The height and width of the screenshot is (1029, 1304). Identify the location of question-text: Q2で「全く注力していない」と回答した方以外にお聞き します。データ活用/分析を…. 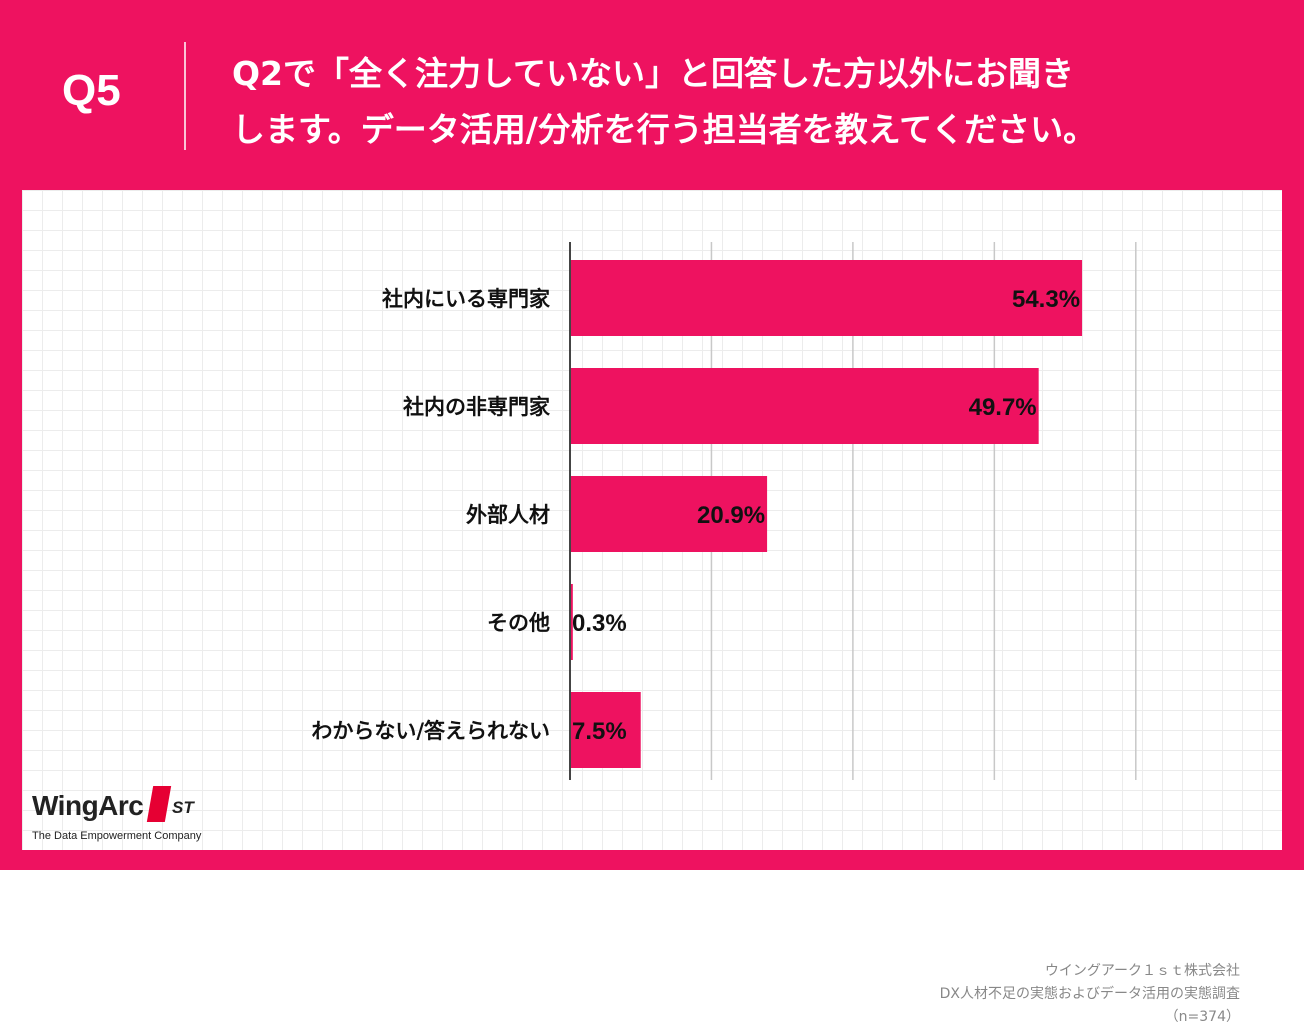
(664, 101).